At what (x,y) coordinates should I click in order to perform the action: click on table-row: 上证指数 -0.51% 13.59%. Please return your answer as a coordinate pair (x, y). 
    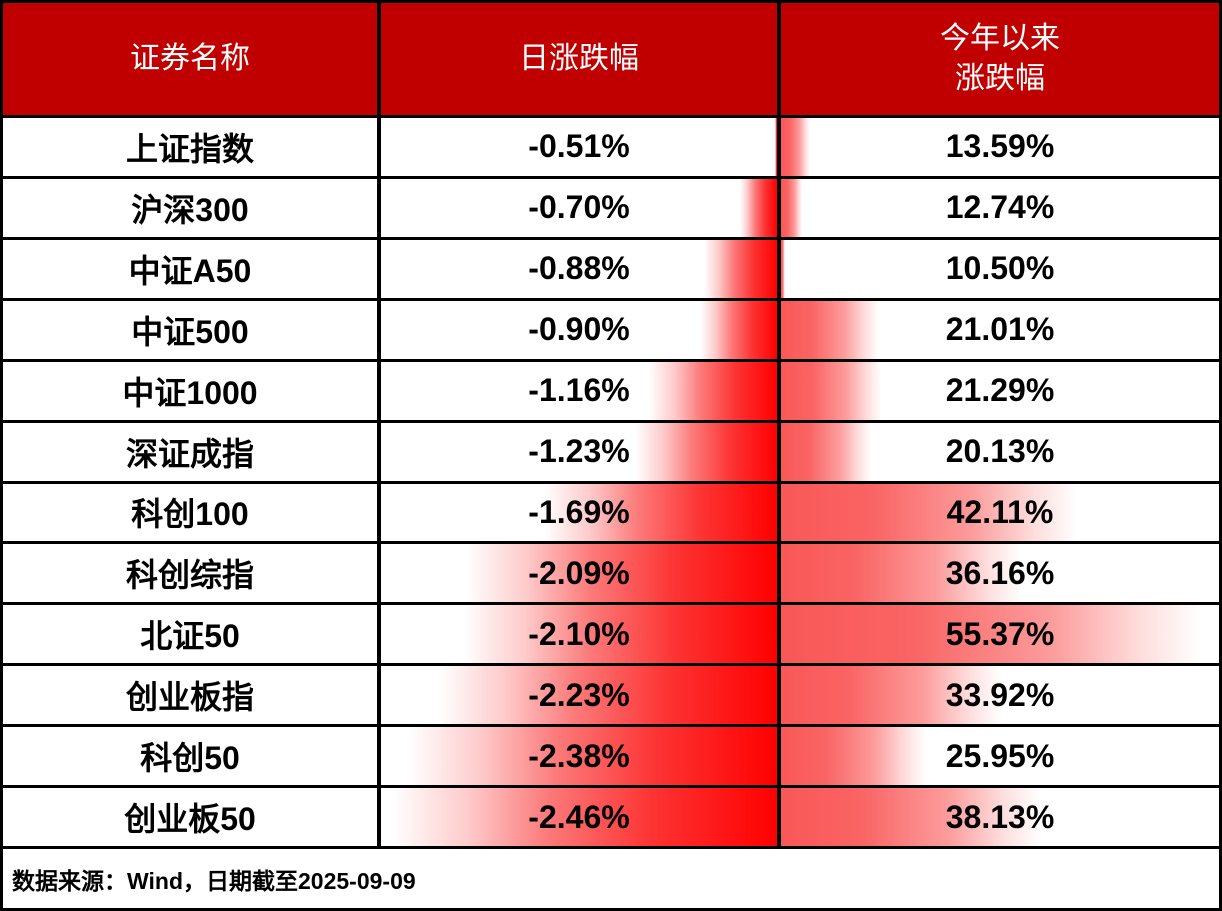
    Looking at the image, I should click on (611, 145).